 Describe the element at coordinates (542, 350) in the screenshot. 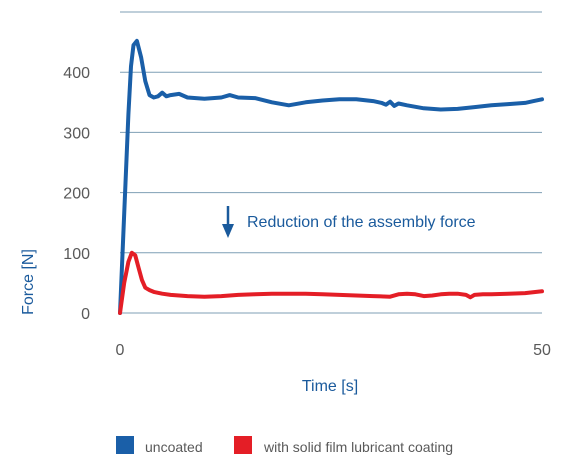

I see `x-tick-label: 50` at that location.